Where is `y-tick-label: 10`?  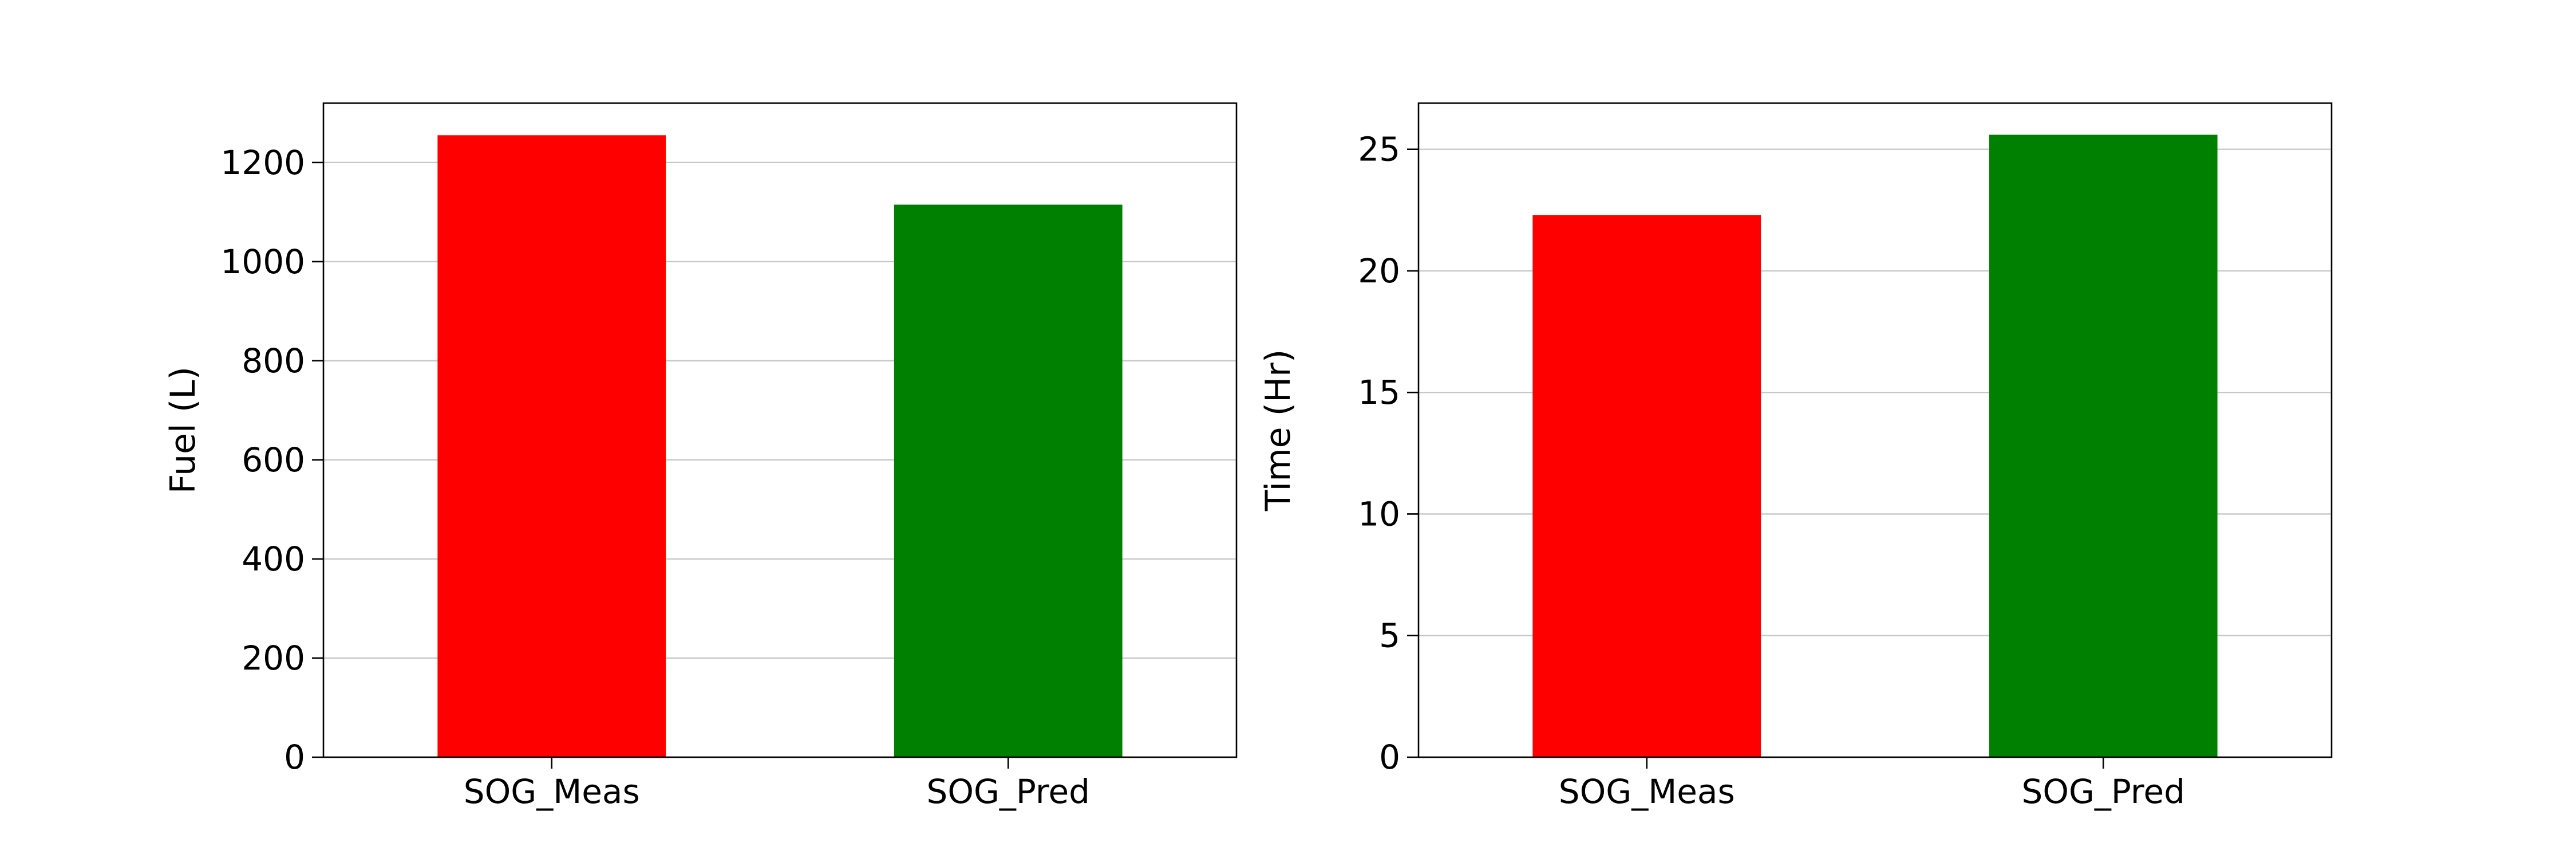
y-tick-label: 10 is located at coordinates (1379, 513).